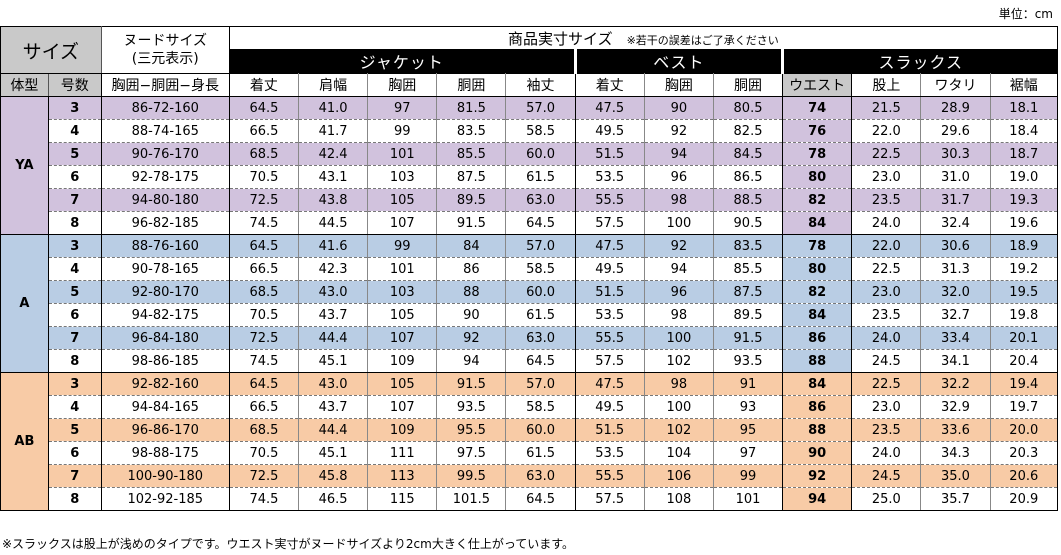  Describe the element at coordinates (955, 131) in the screenshot. I see `slacks-thigh-cell: 29.6` at that location.